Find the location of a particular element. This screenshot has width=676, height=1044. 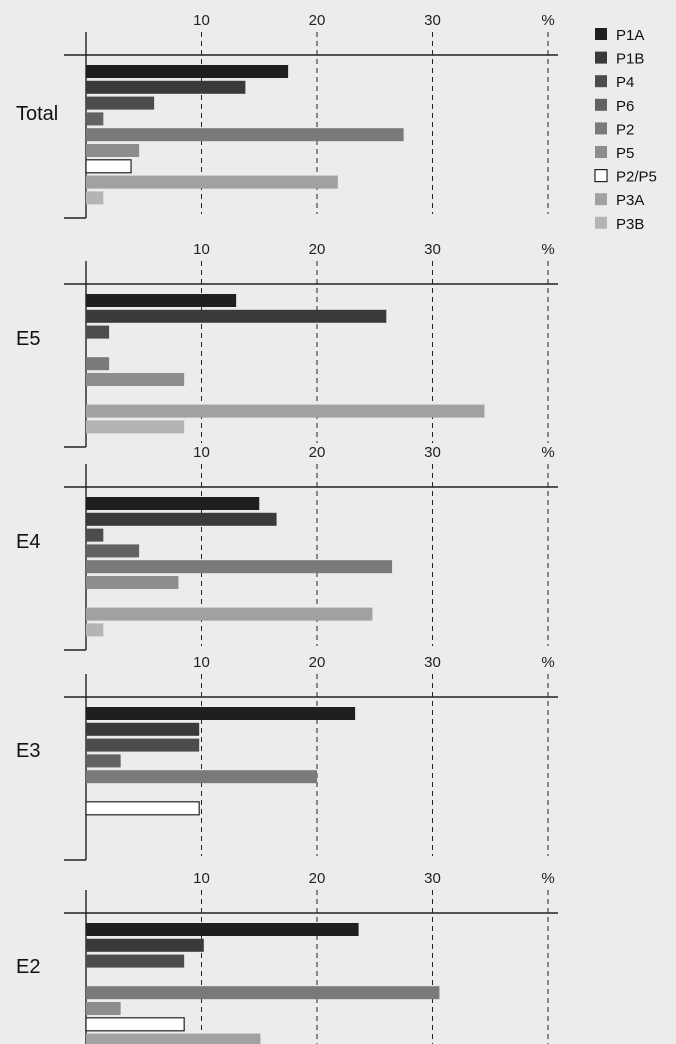

legend-label: P1A is located at coordinates (630, 35).